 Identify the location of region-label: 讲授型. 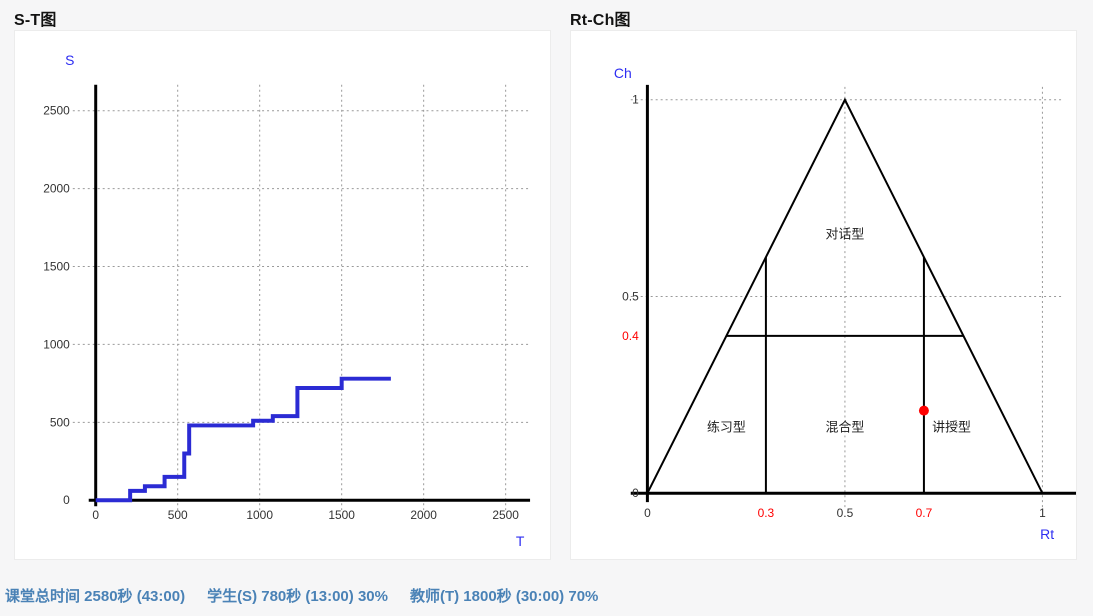
(951, 426).